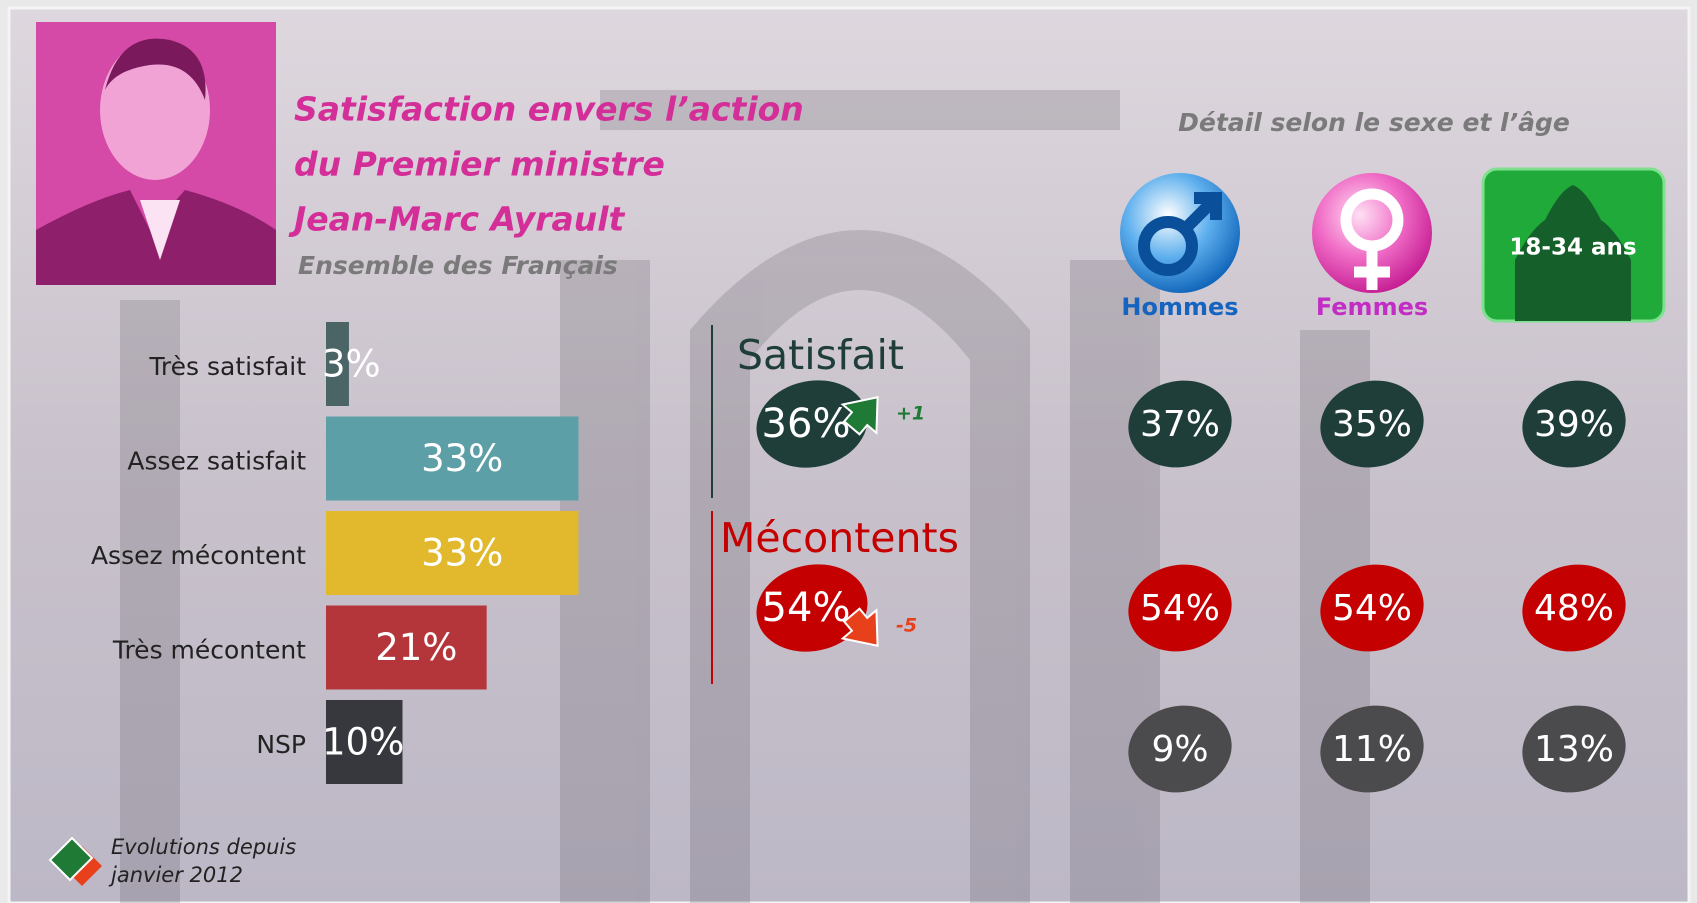 The width and height of the screenshot is (1697, 903). What do you see at coordinates (806, 424) in the screenshot?
I see `summary-value: 36%` at bounding box center [806, 424].